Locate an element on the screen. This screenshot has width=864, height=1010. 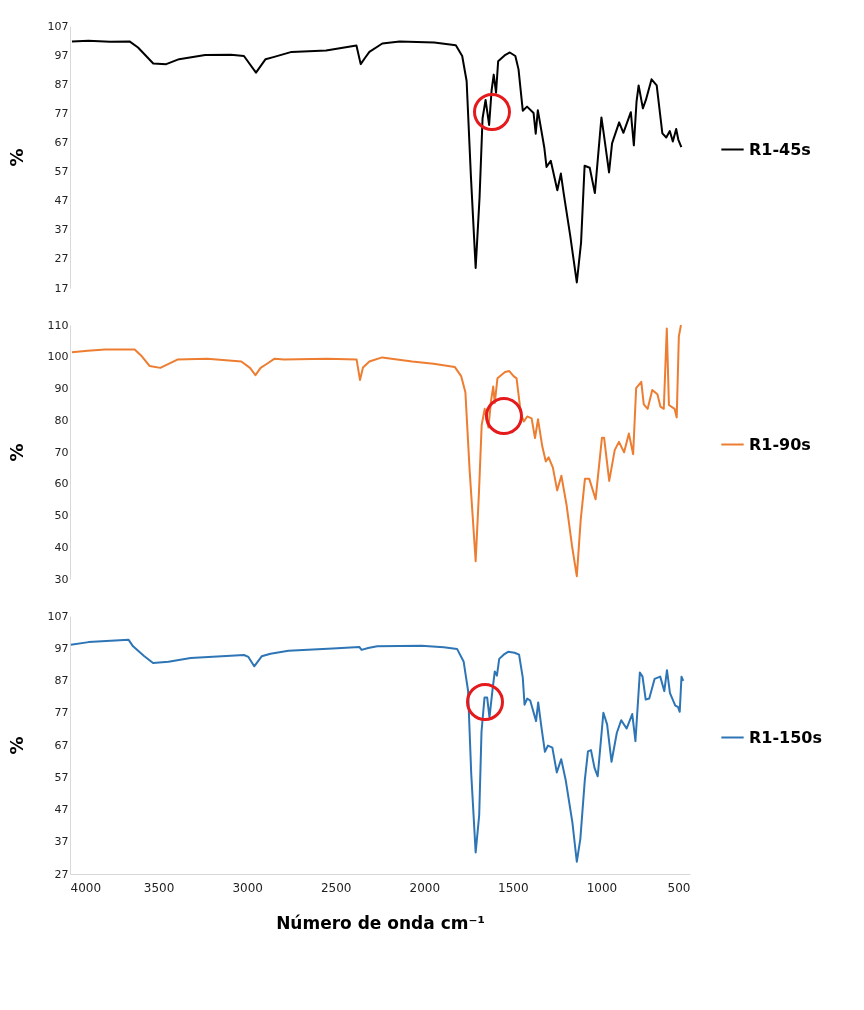
y-tick-label: 50 is located at coordinates (61, 515).